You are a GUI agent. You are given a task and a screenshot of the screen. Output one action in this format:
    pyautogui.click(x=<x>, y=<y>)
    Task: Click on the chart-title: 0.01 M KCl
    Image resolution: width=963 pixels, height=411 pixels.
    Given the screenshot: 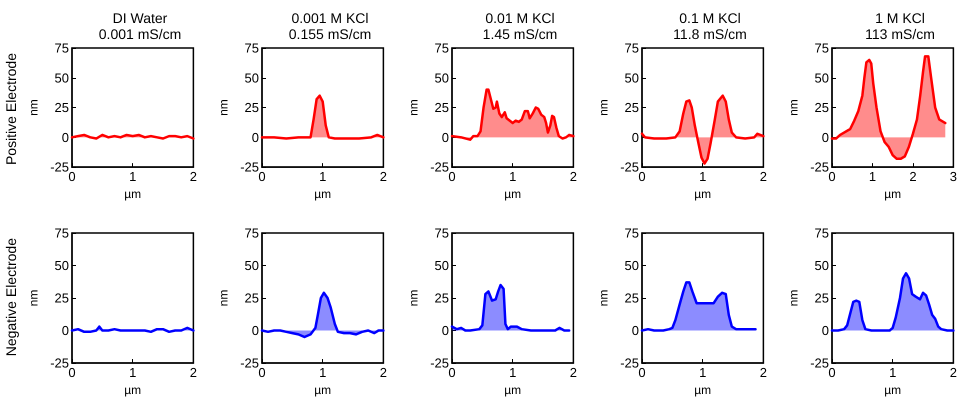 What is the action you would take?
    pyautogui.click(x=520, y=18)
    